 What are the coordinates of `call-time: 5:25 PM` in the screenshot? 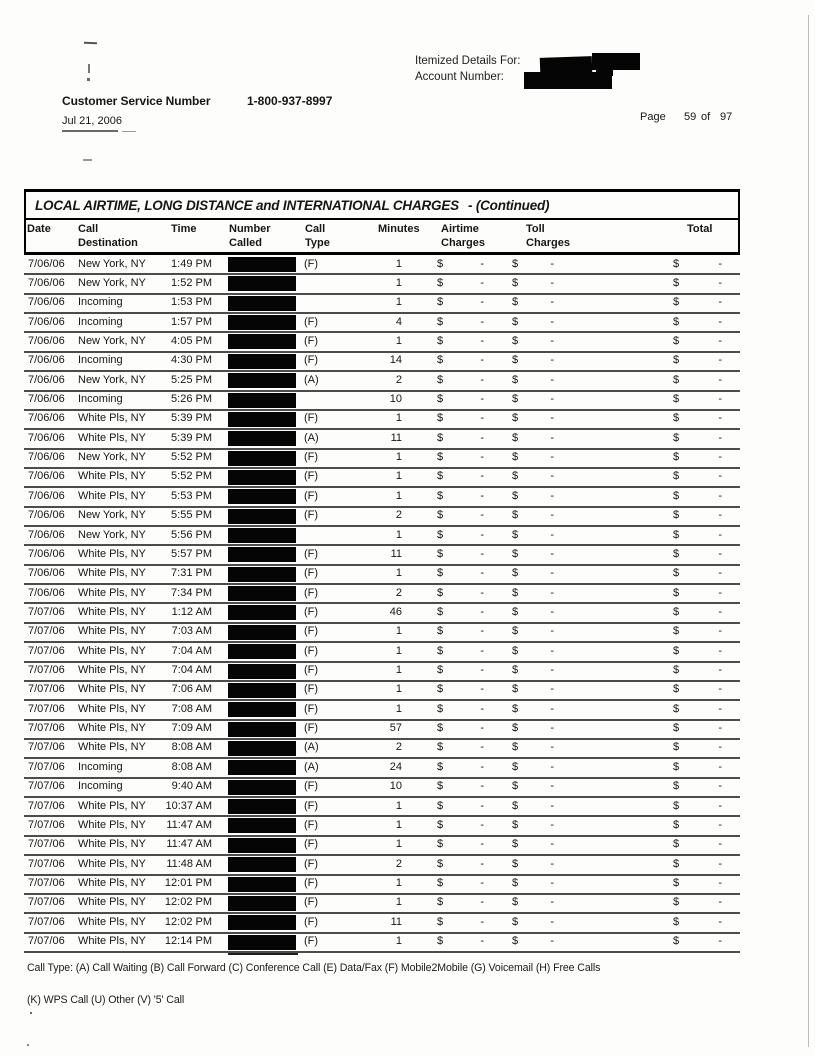 It's located at (191, 379).